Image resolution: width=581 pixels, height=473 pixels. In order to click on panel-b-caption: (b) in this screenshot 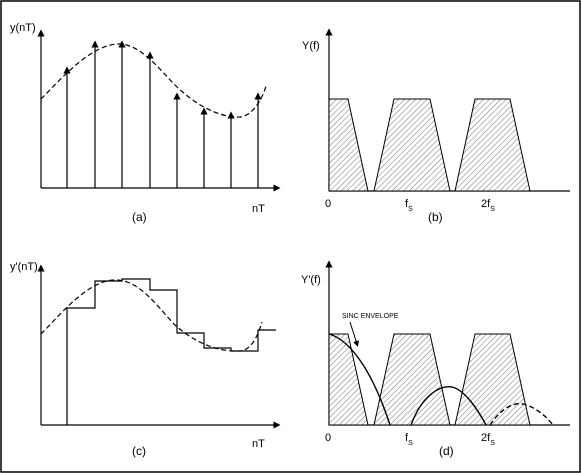, I will do `click(435, 217)`.